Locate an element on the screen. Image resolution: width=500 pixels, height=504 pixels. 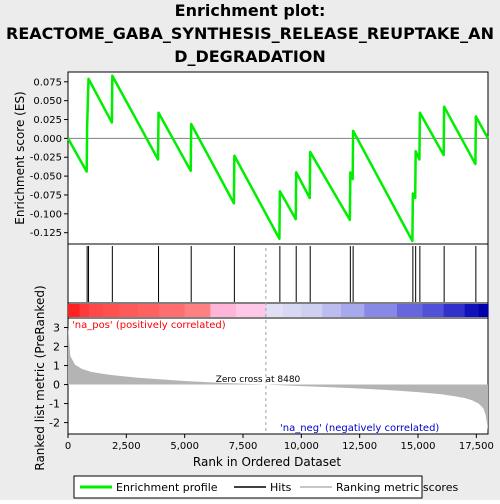
es-y-tick-label: -0.025 is located at coordinates (46, 158).